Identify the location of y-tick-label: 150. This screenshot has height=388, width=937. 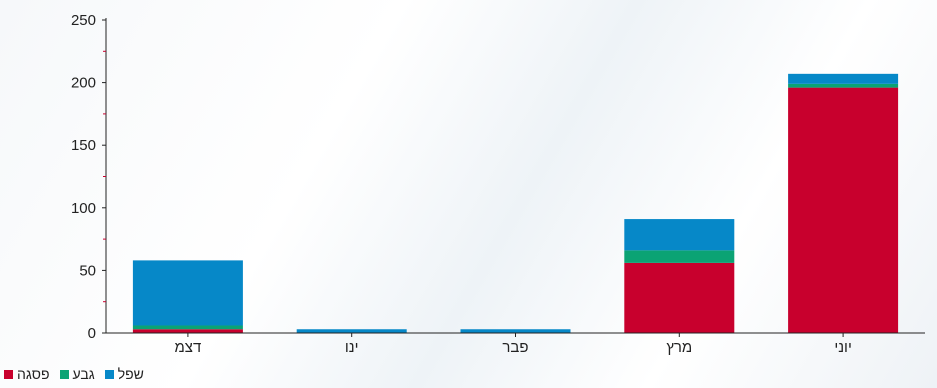
(83, 145).